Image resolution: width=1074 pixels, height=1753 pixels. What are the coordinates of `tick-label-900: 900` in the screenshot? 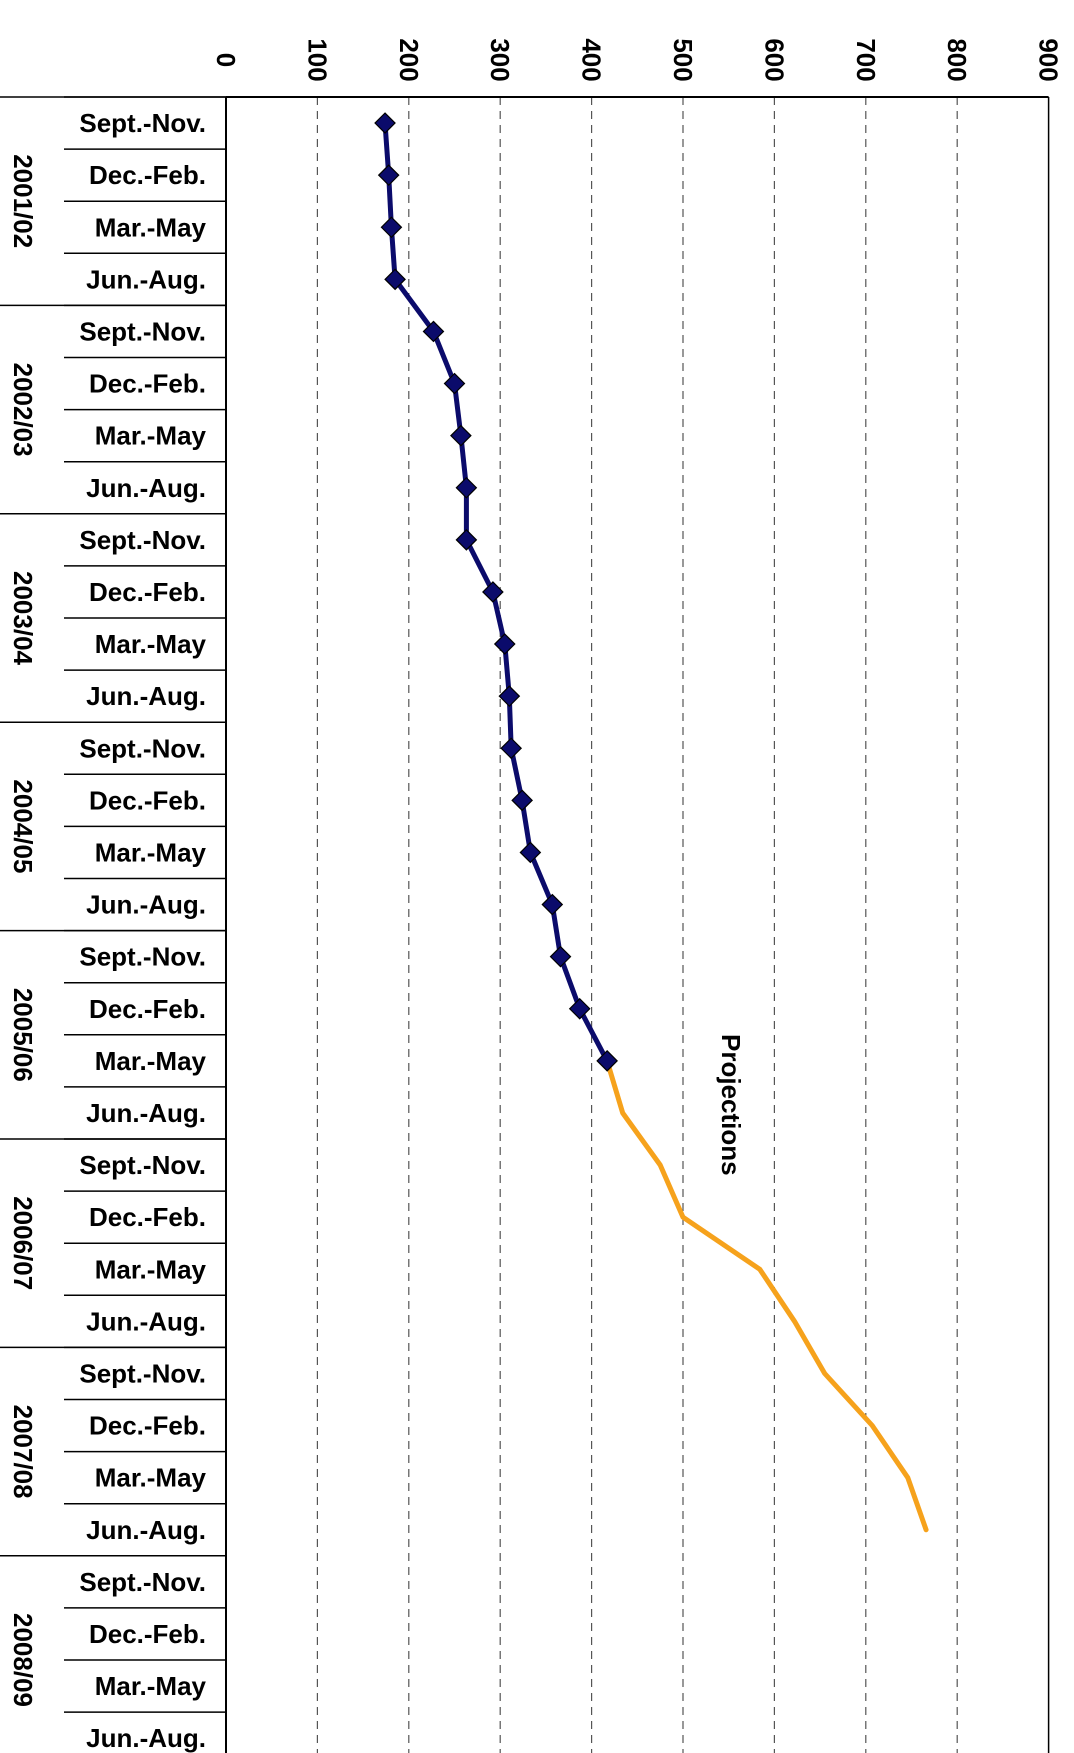 It's located at (1049, 59).